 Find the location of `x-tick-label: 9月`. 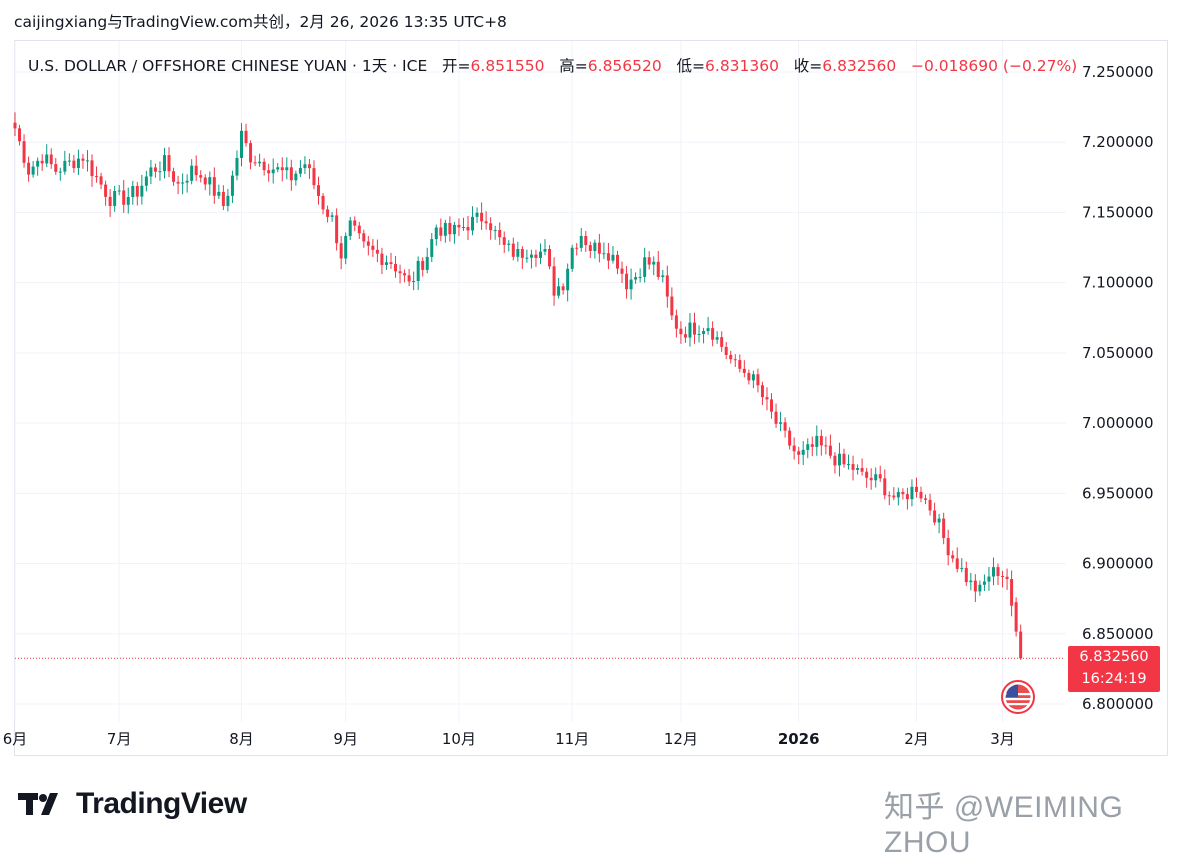

x-tick-label: 9月 is located at coordinates (345, 739).